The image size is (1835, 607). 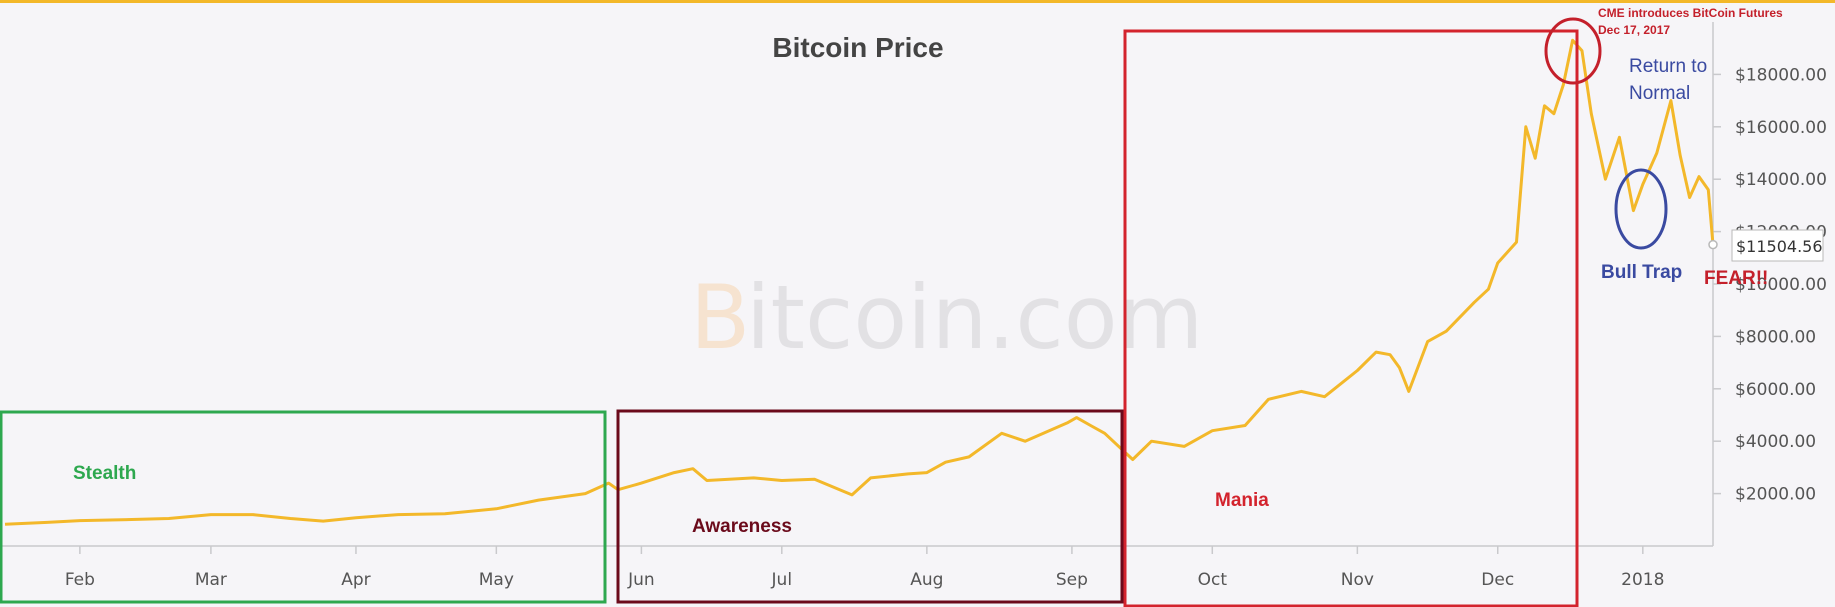 I want to click on last-value-marker, so click(x=1713, y=244).